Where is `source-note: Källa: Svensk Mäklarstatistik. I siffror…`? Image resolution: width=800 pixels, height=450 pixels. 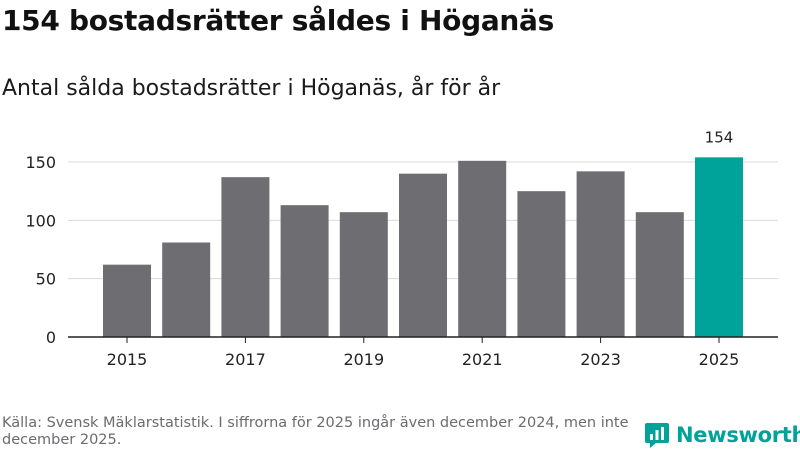 source-note: Källa: Svensk Mäklarstatistik. I siffror… is located at coordinates (315, 431).